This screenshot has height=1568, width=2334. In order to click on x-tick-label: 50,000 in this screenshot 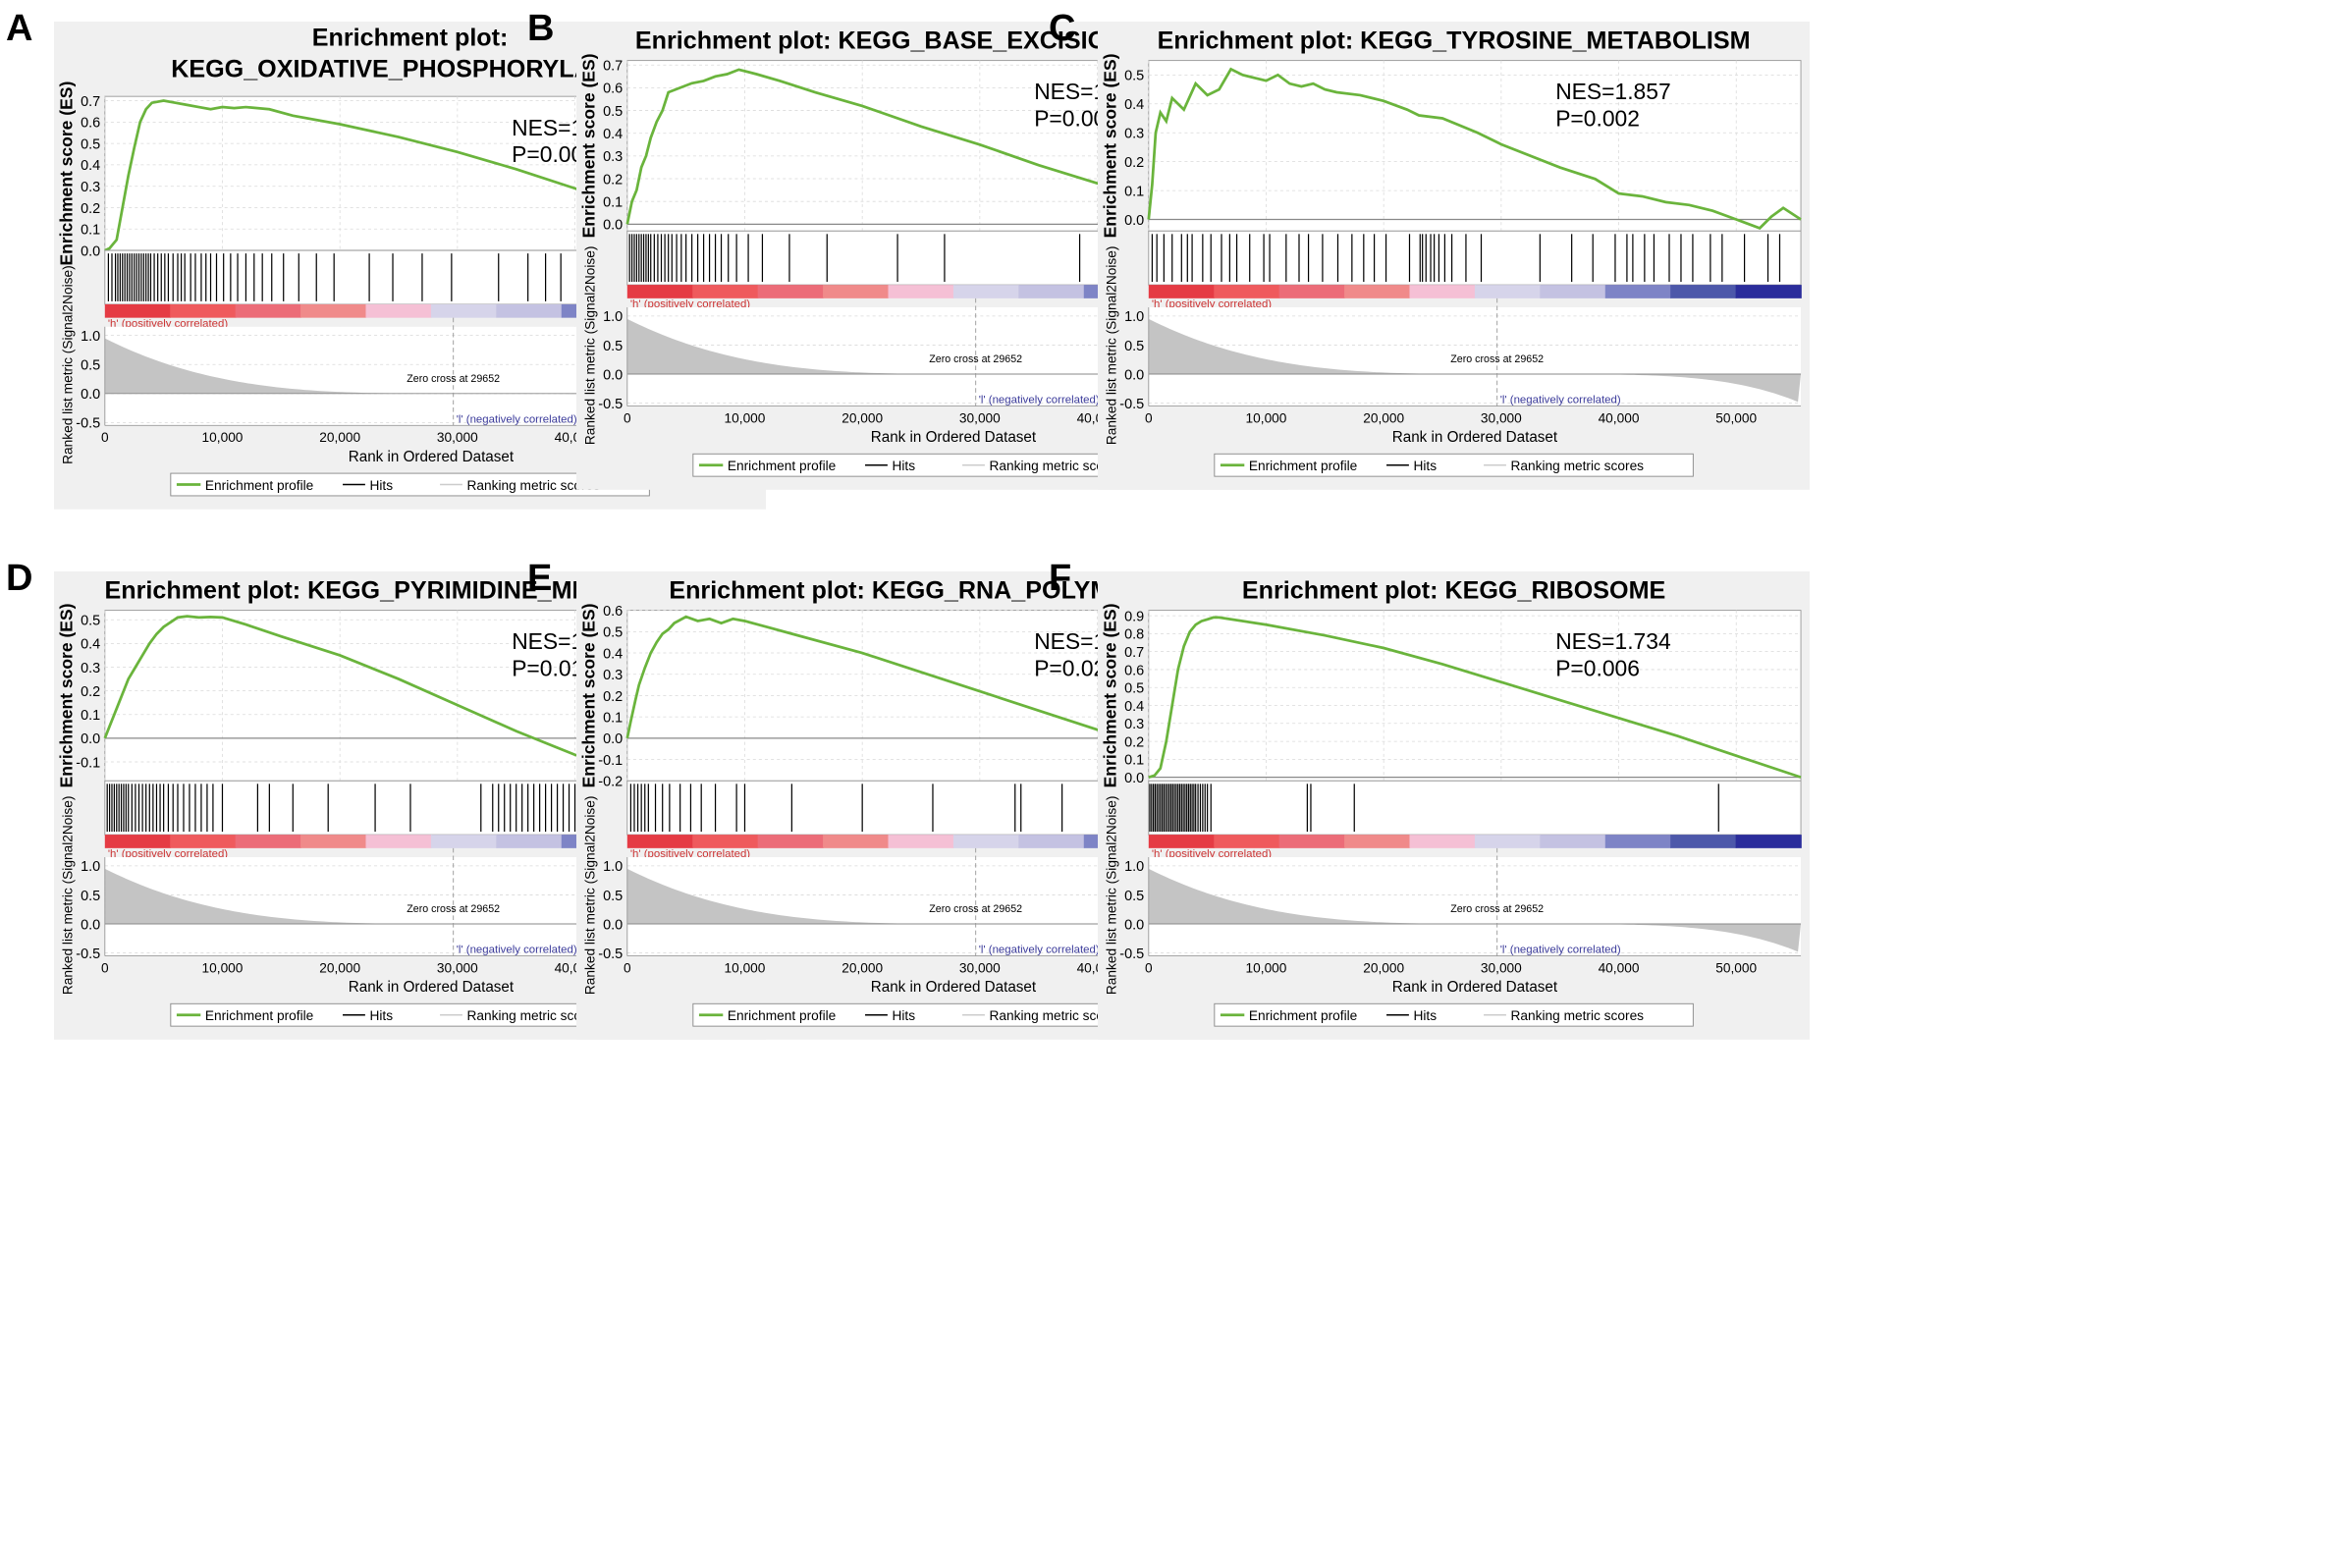, I will do `click(1736, 967)`.